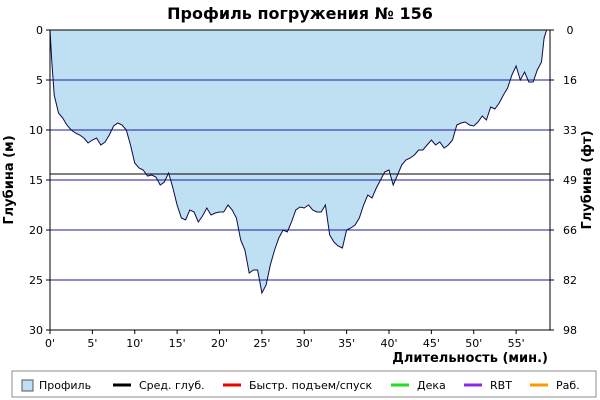 This screenshot has width=600, height=400. What do you see at coordinates (36, 180) in the screenshot?
I see `y-left-tick-label: 15` at bounding box center [36, 180].